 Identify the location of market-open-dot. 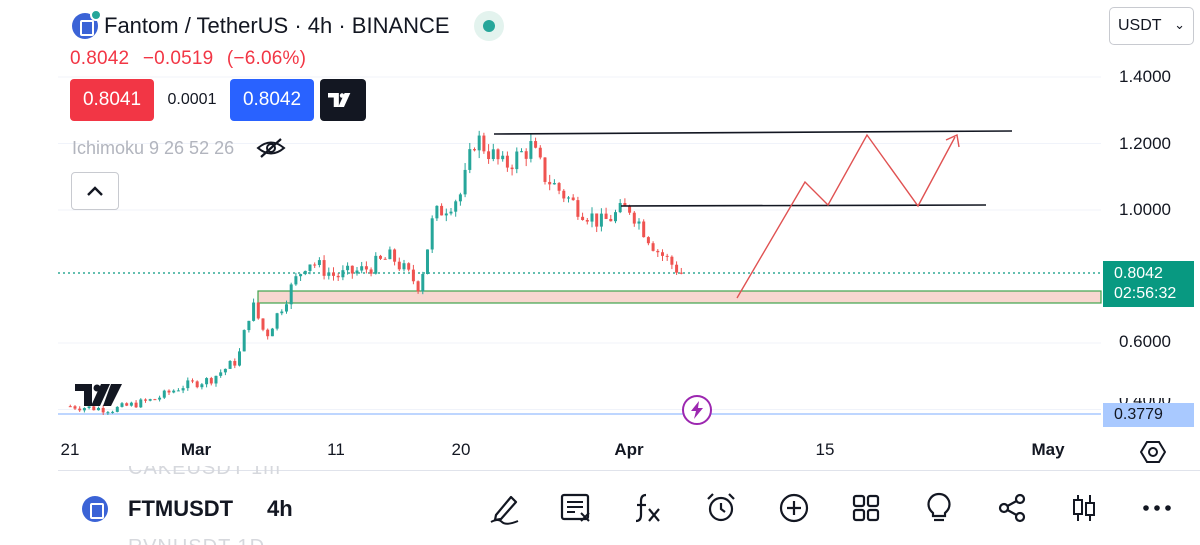
(488, 26).